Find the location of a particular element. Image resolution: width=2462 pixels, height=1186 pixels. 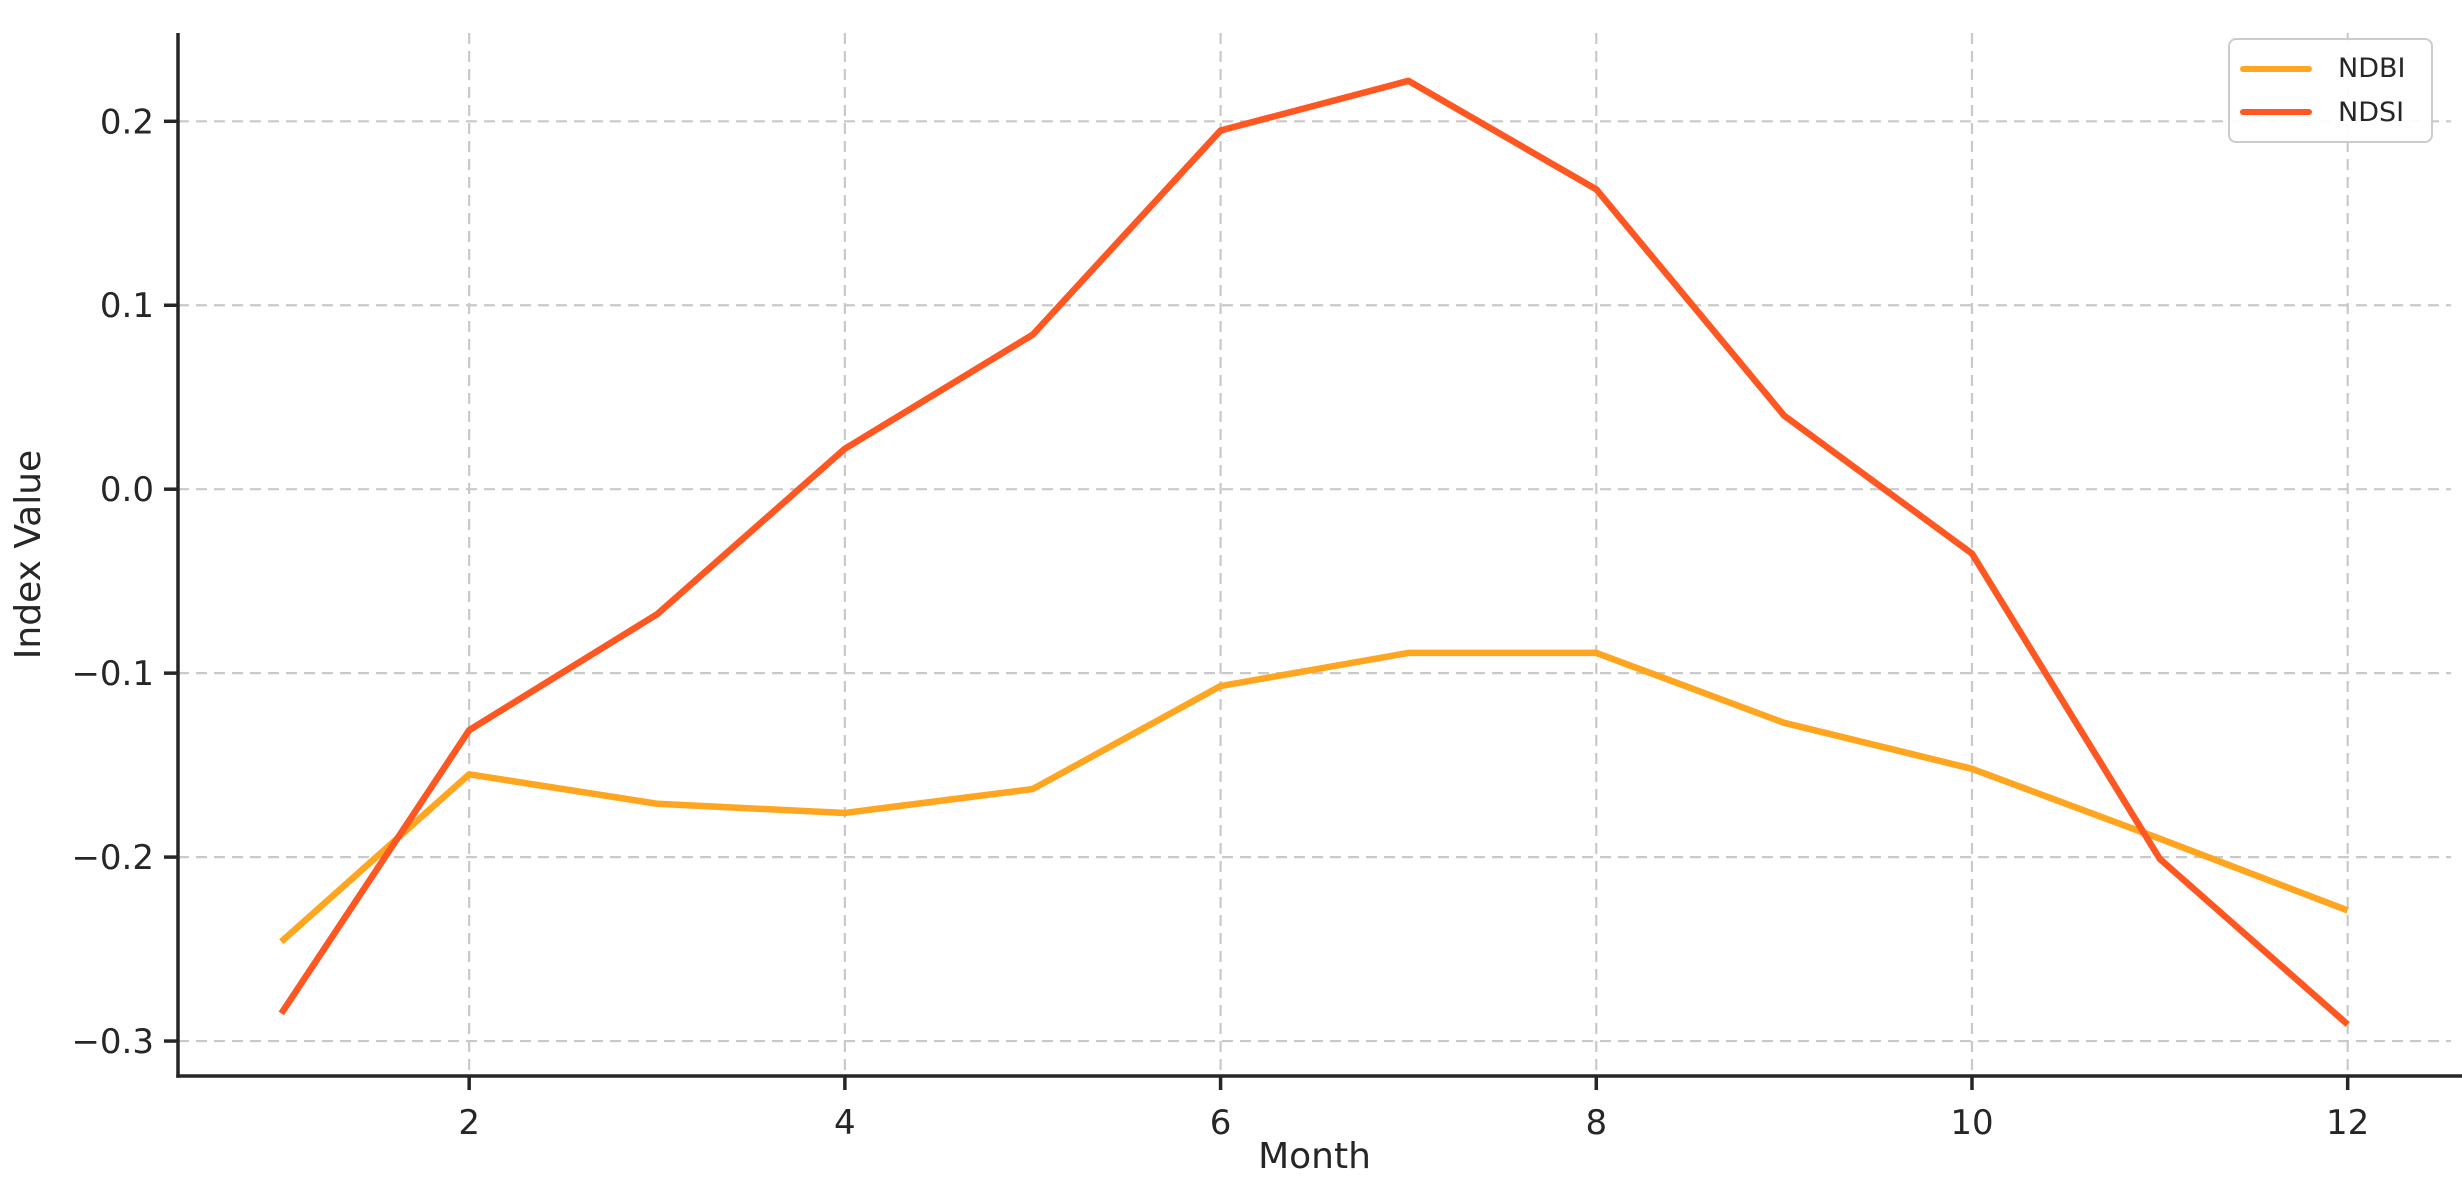

x-tick-label: 8 is located at coordinates (1596, 1123).